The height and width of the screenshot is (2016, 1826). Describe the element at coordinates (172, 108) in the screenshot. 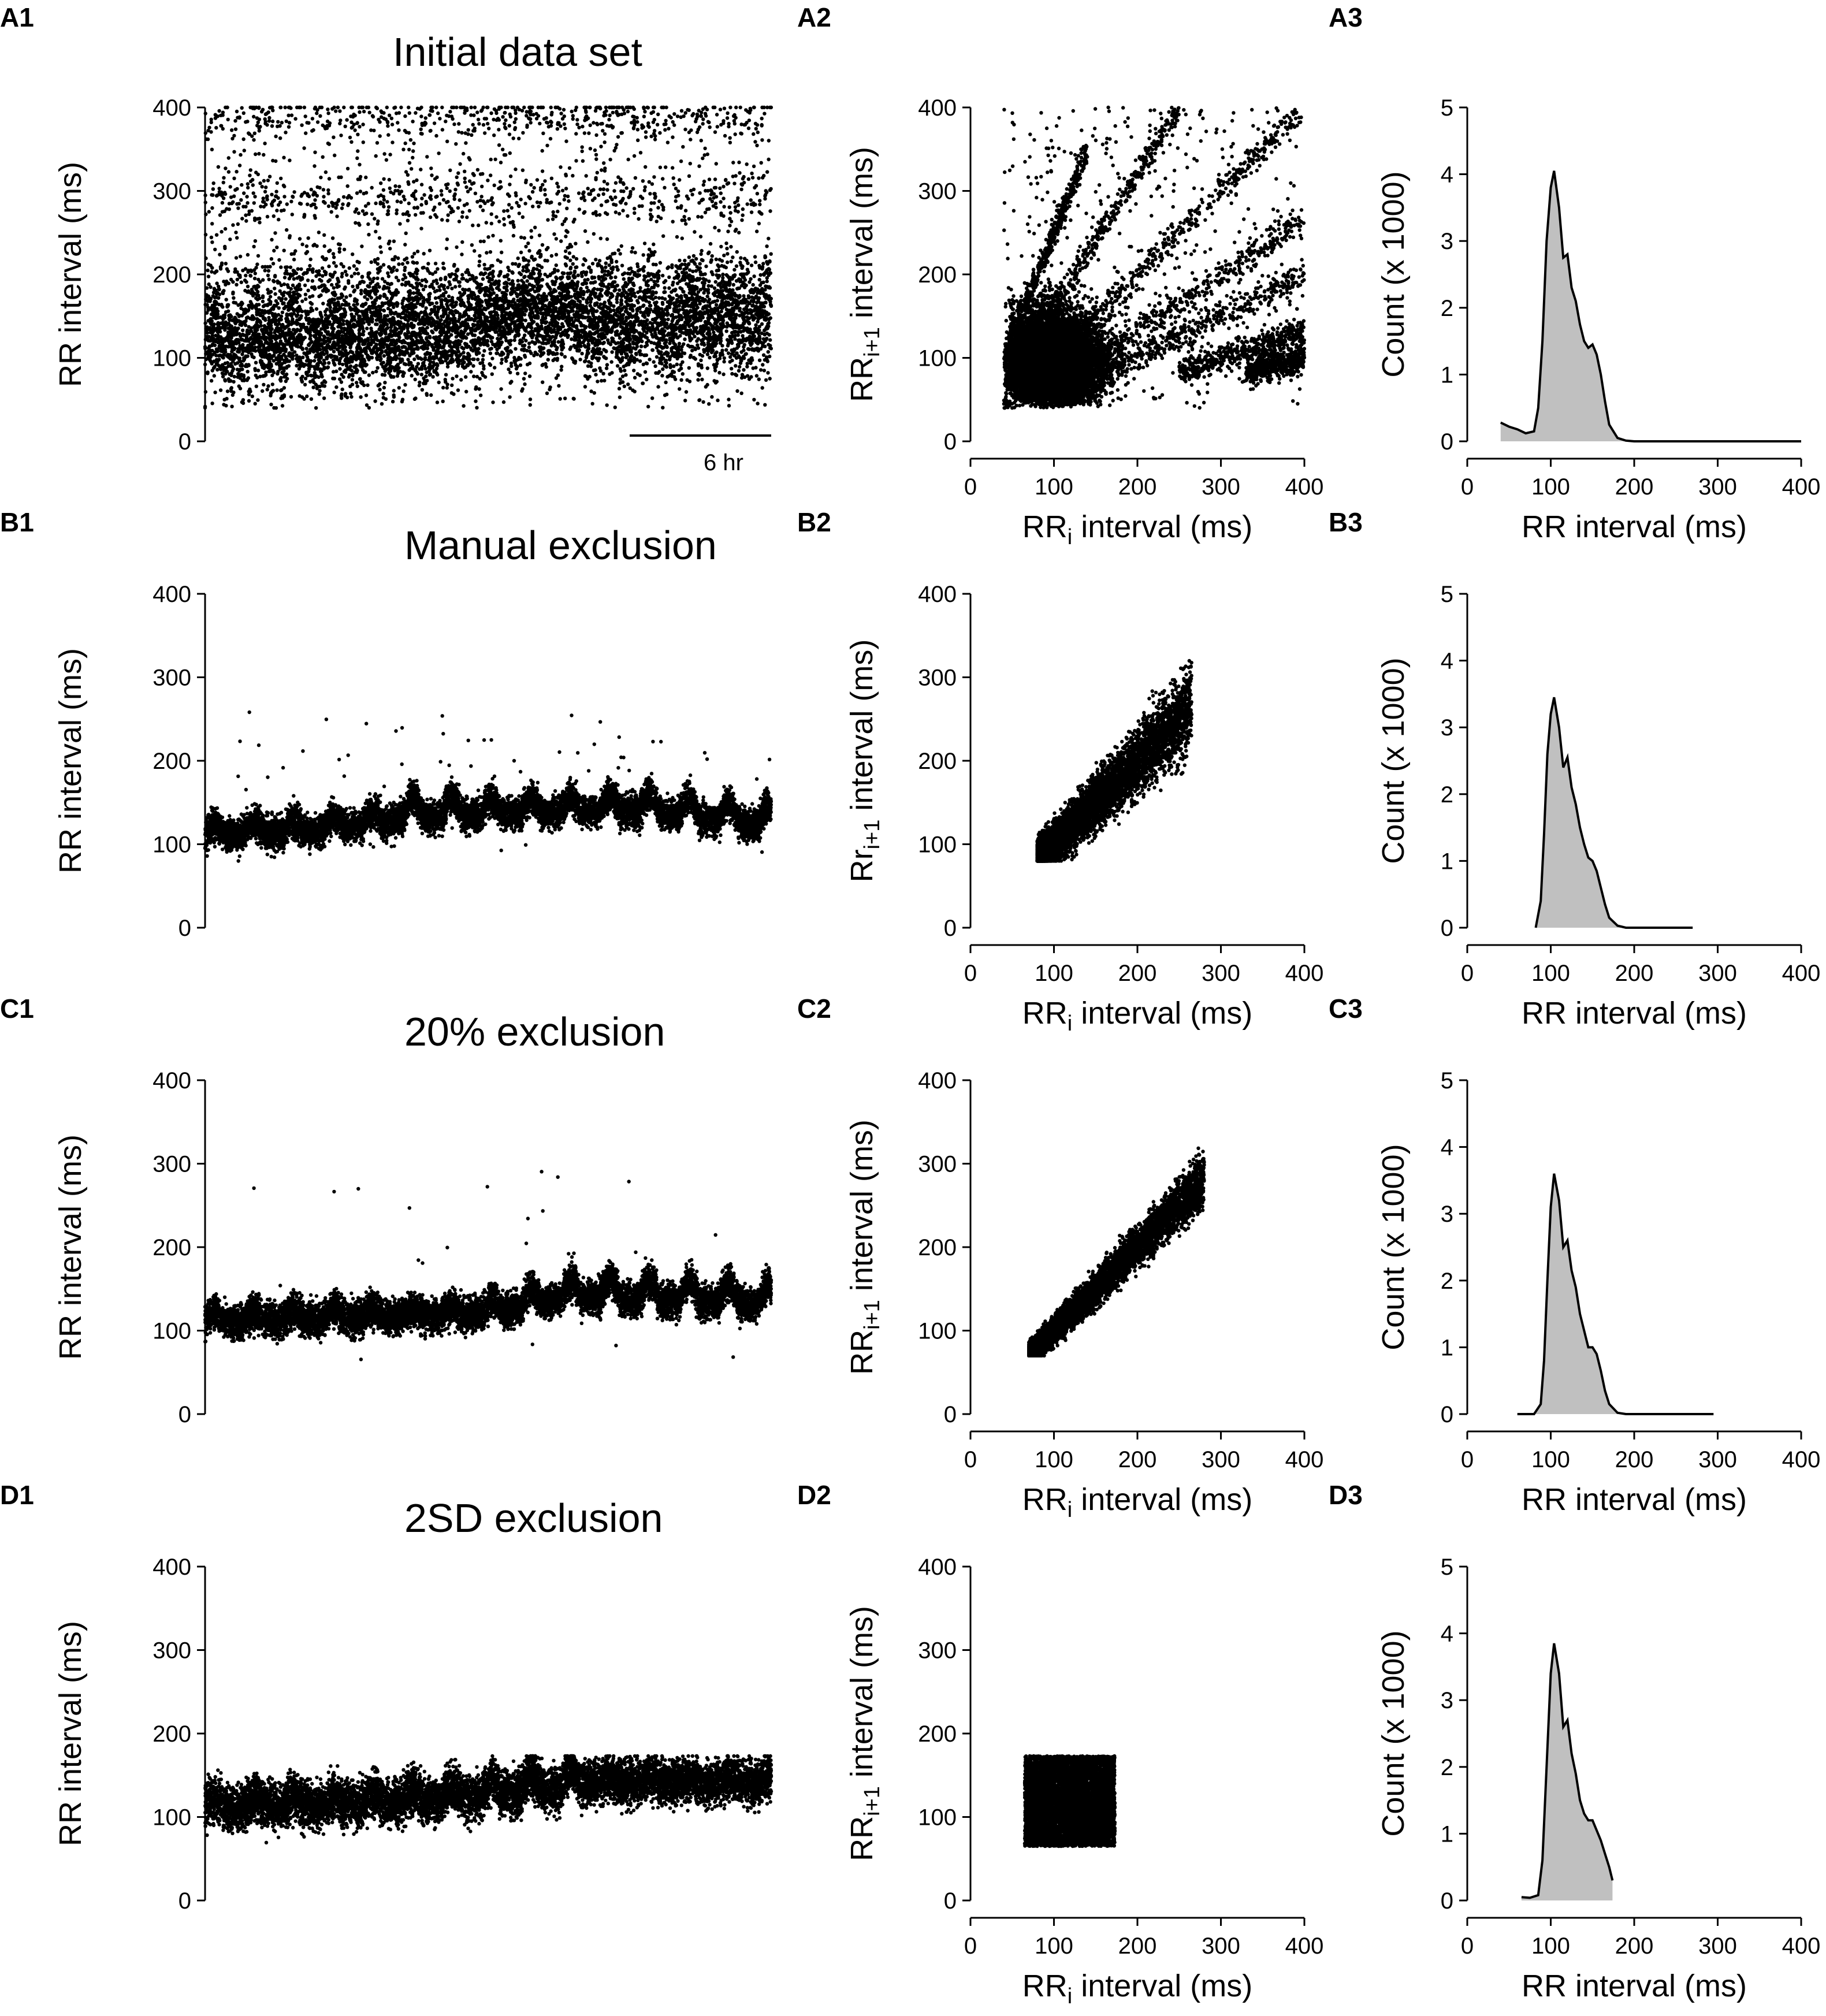

I see `y-tick-label: 400` at that location.